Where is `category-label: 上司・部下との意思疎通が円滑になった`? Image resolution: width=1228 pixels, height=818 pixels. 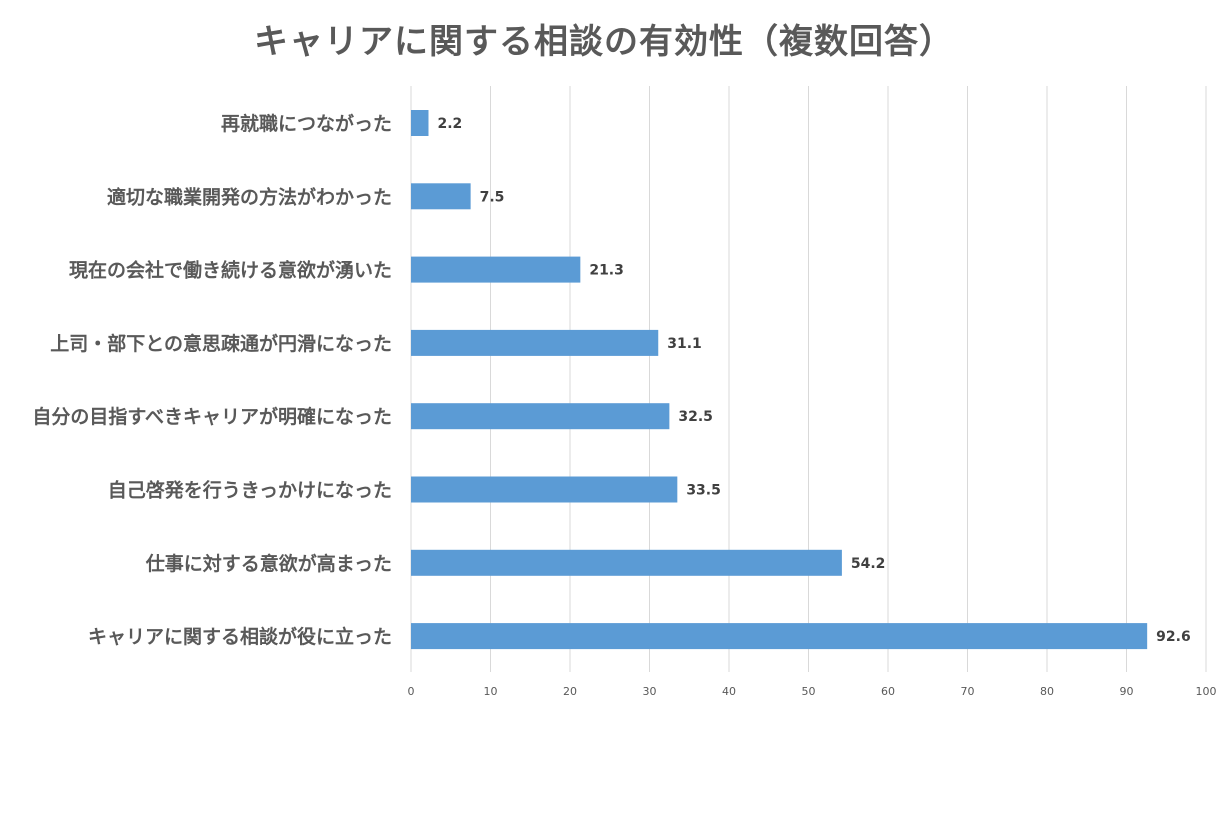 category-label: 上司・部下との意思疎通が円滑になった is located at coordinates (221, 343).